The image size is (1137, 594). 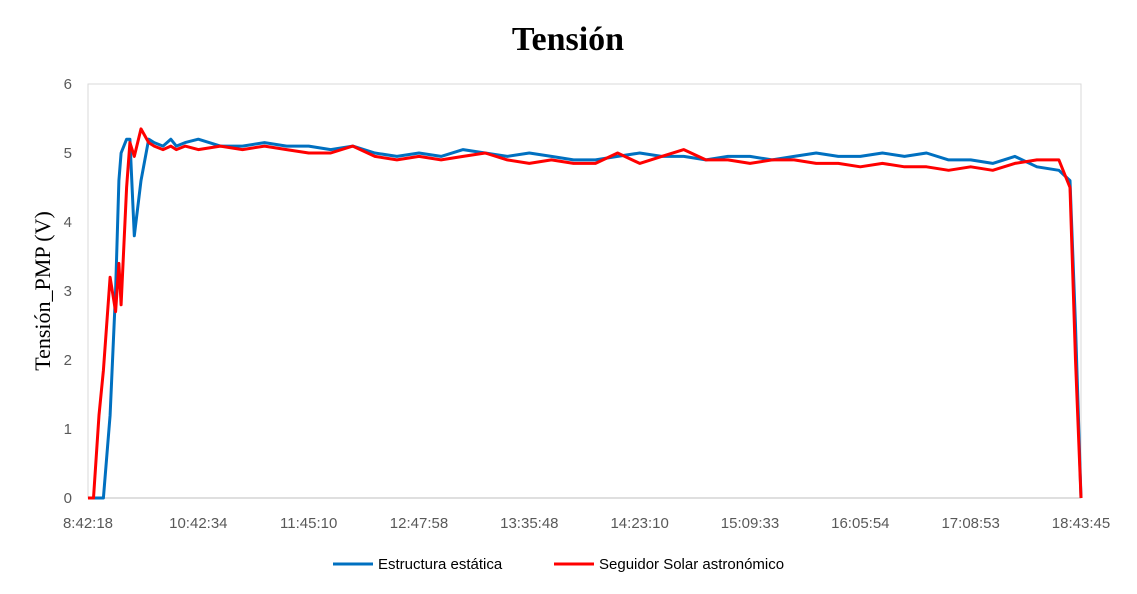 What do you see at coordinates (1081, 523) in the screenshot?
I see `x-tick-label: 18:43:45` at bounding box center [1081, 523].